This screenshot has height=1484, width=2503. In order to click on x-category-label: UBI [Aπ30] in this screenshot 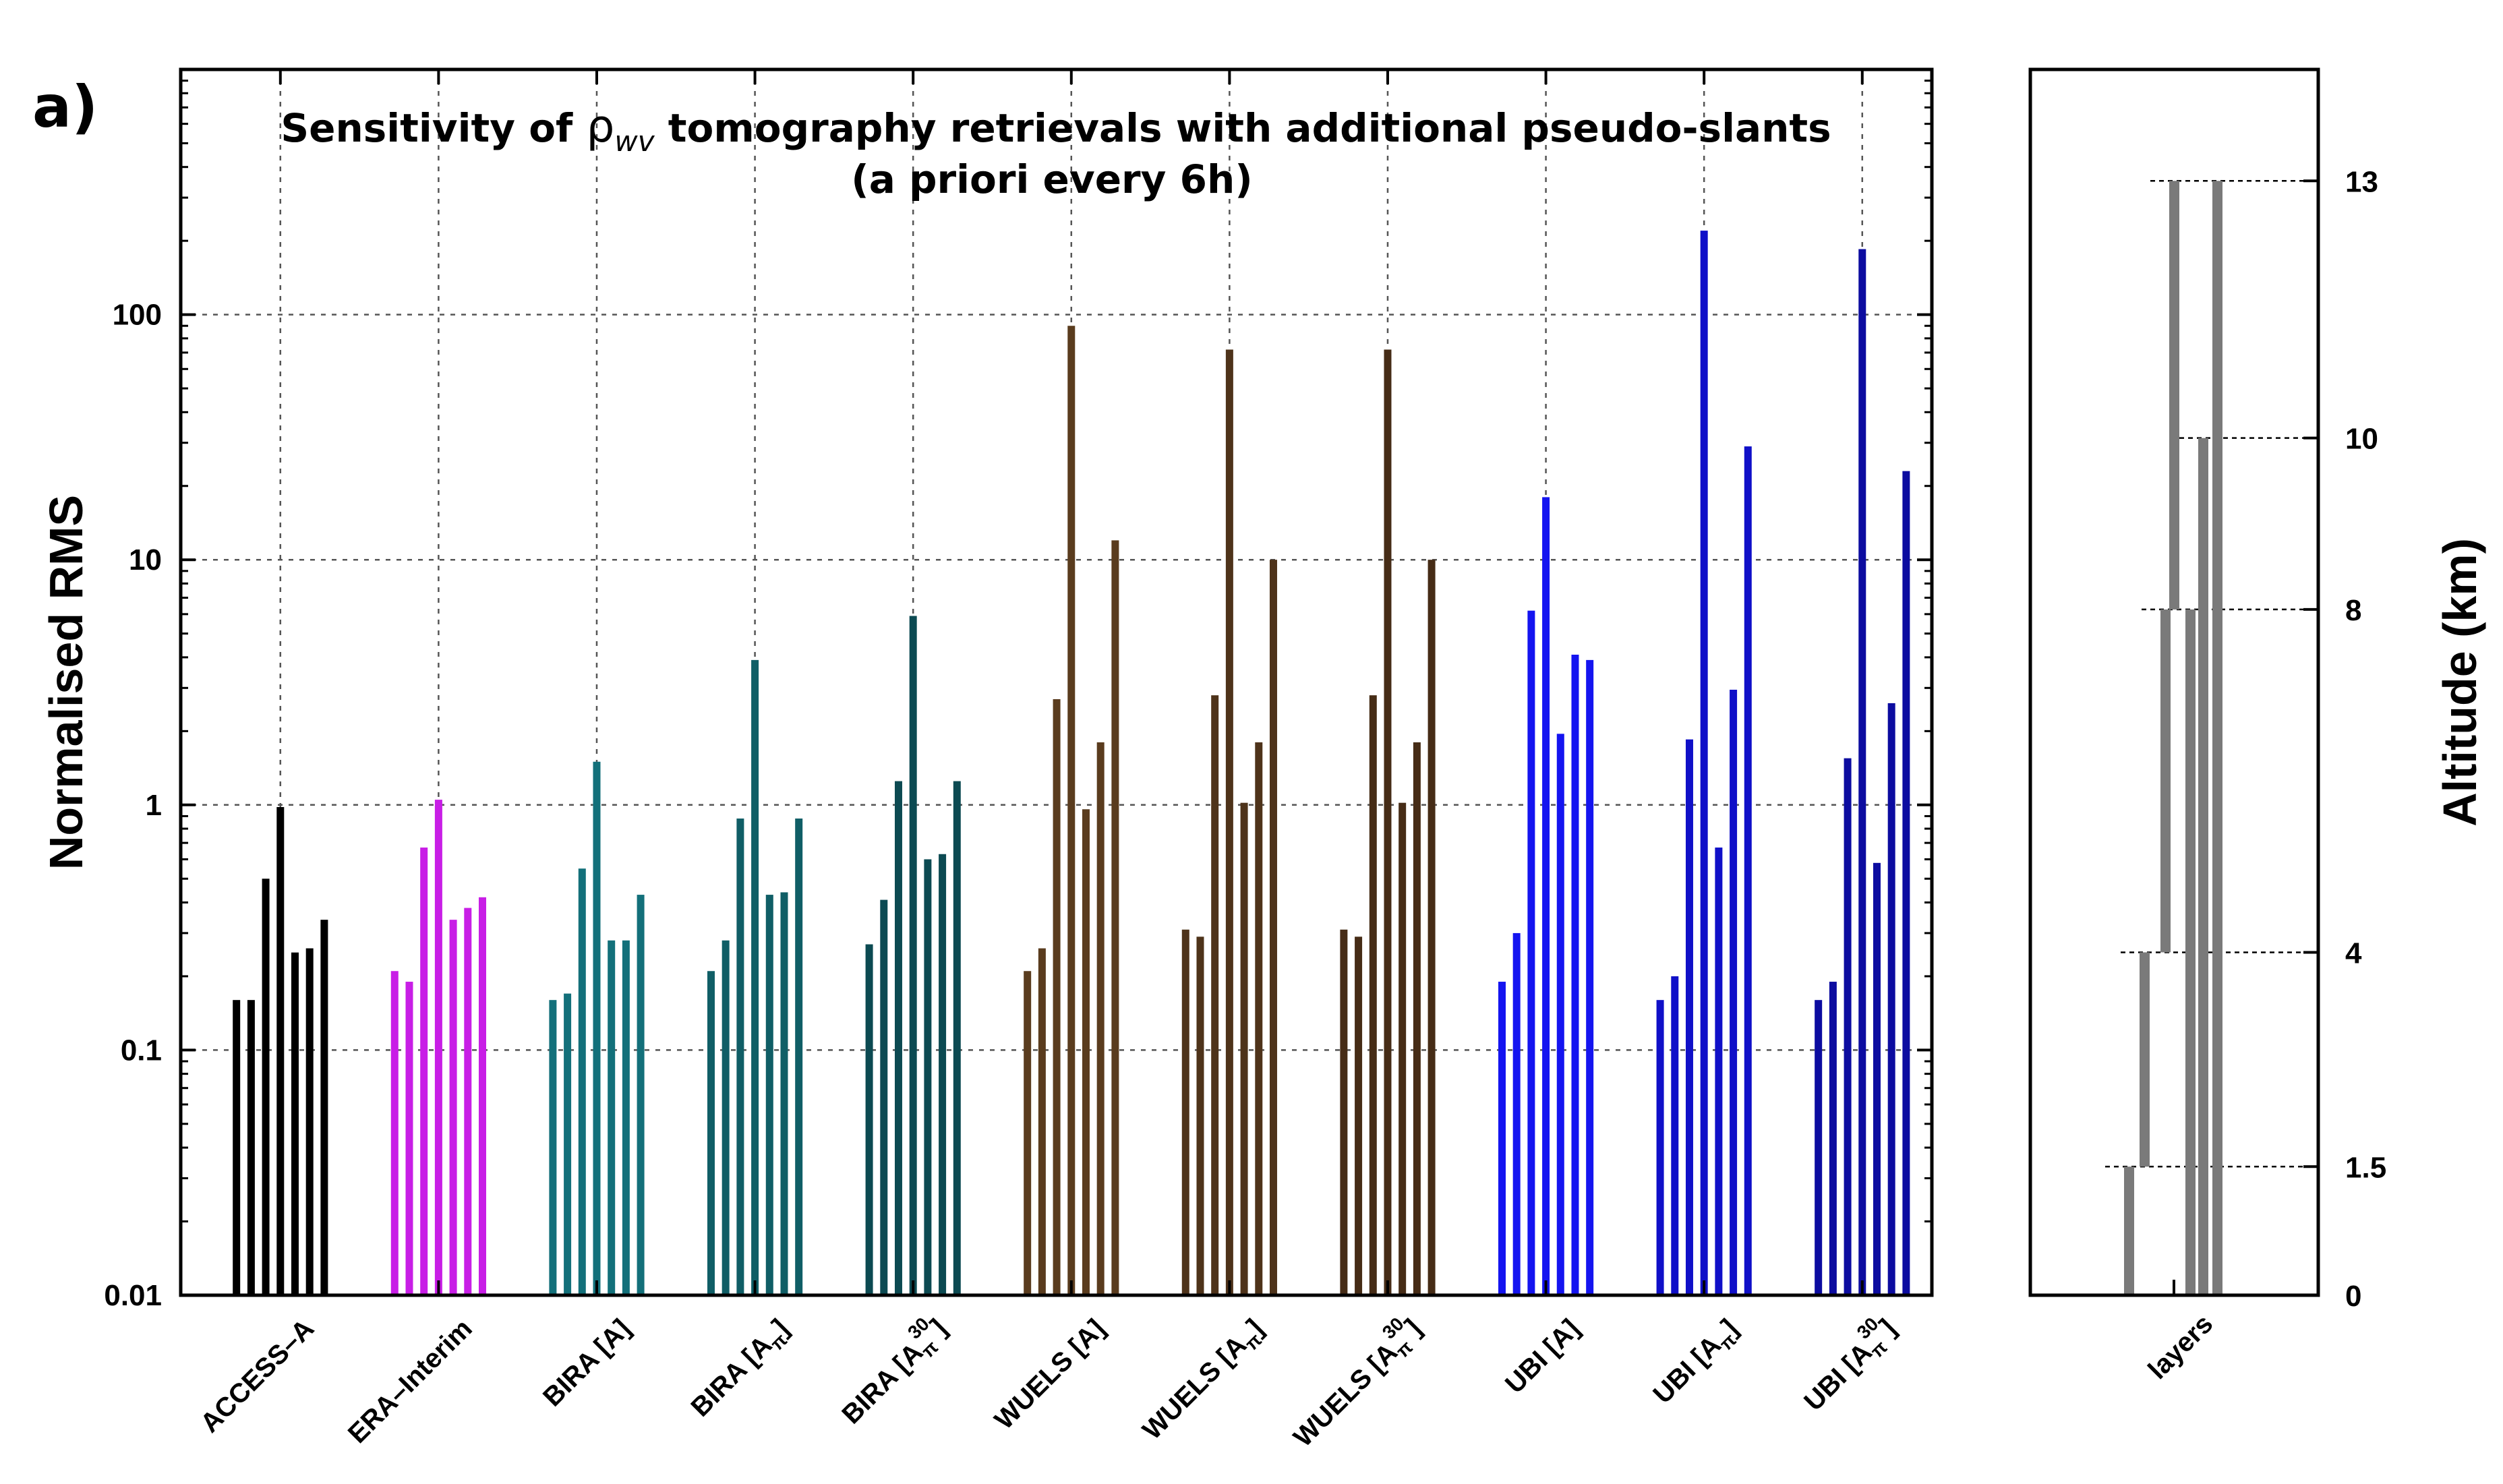, I will do `click(1848, 1363)`.